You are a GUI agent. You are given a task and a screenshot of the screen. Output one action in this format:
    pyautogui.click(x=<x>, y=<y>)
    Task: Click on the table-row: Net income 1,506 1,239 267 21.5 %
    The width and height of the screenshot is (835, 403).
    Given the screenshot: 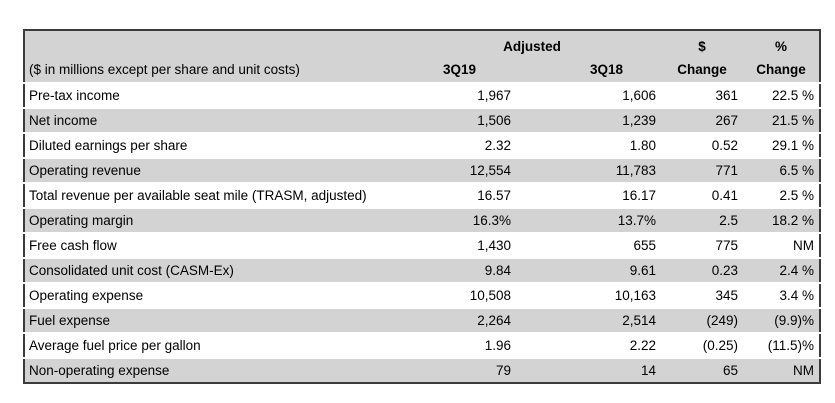 What is the action you would take?
    pyautogui.click(x=422, y=120)
    